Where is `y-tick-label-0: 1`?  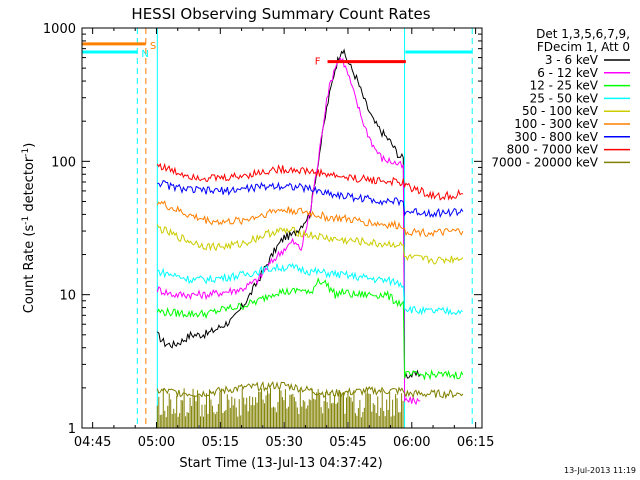 y-tick-label-0: 1 is located at coordinates (72, 429).